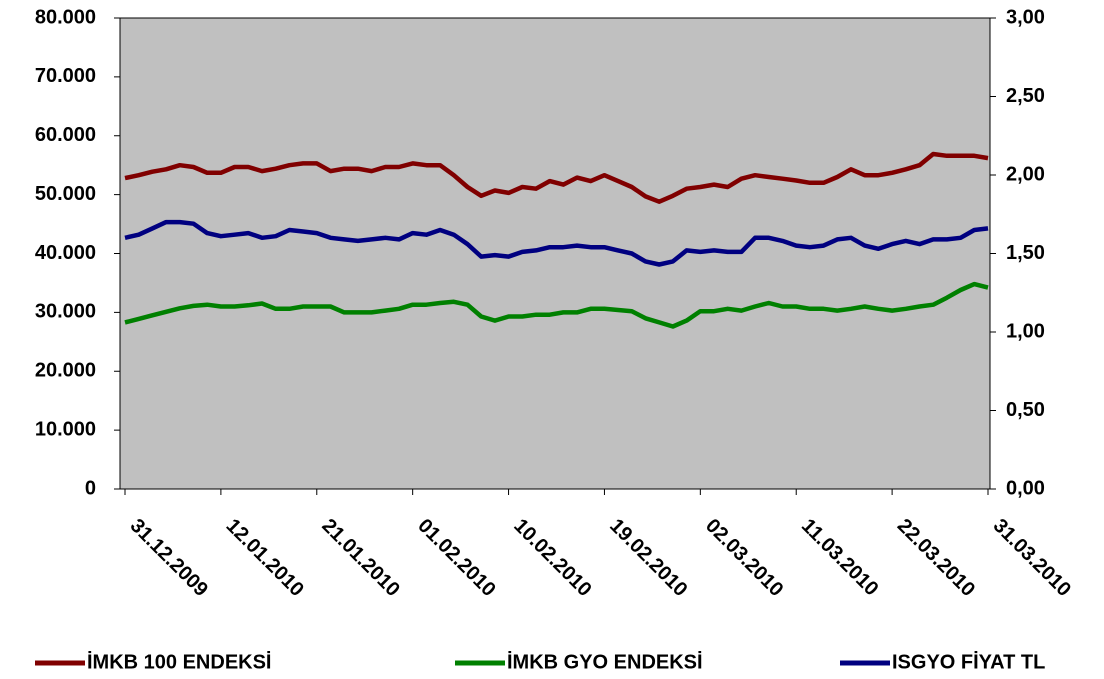 The height and width of the screenshot is (679, 1104). I want to click on y-tick-label: 40.000, so click(65, 253).